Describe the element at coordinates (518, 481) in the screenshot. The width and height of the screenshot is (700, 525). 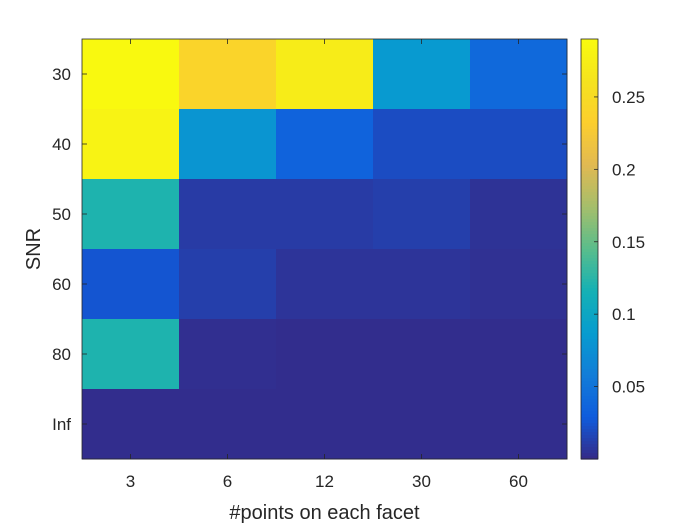
I see `x-tick-label: 60` at that location.